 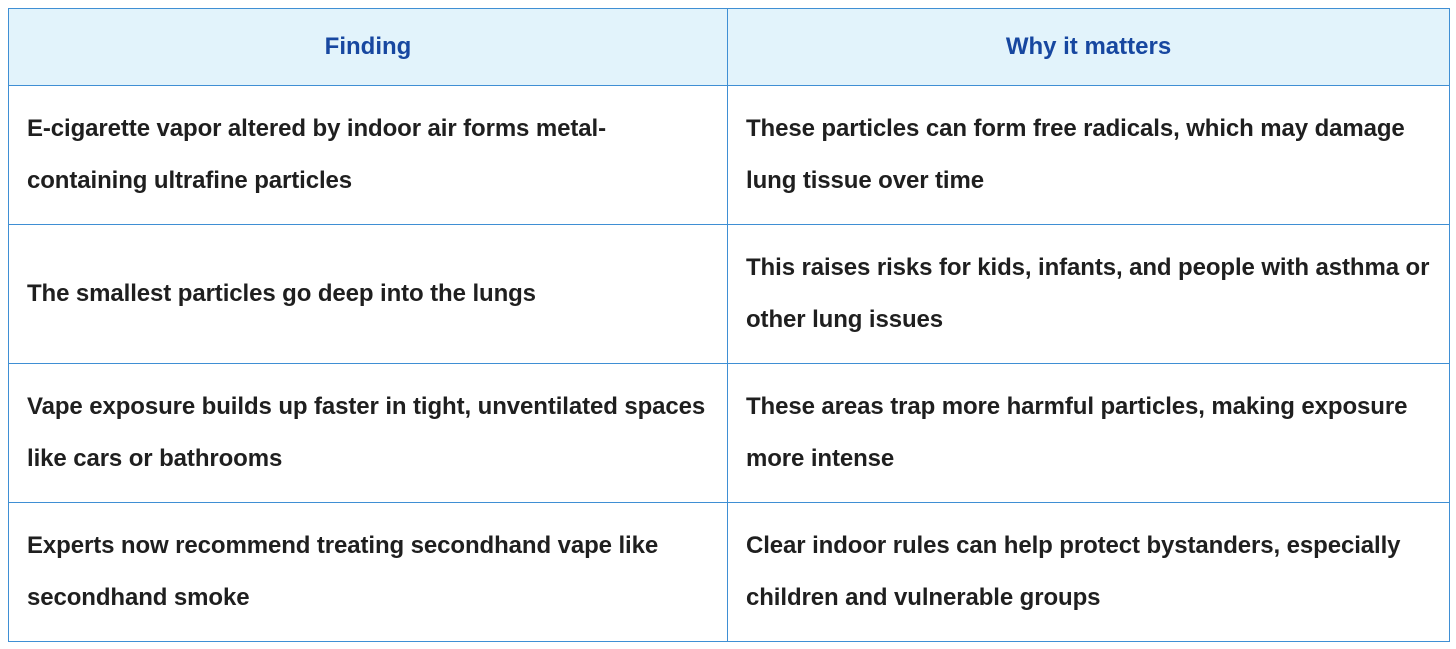 What do you see at coordinates (1088, 47) in the screenshot?
I see `header-cell: Why it matters` at bounding box center [1088, 47].